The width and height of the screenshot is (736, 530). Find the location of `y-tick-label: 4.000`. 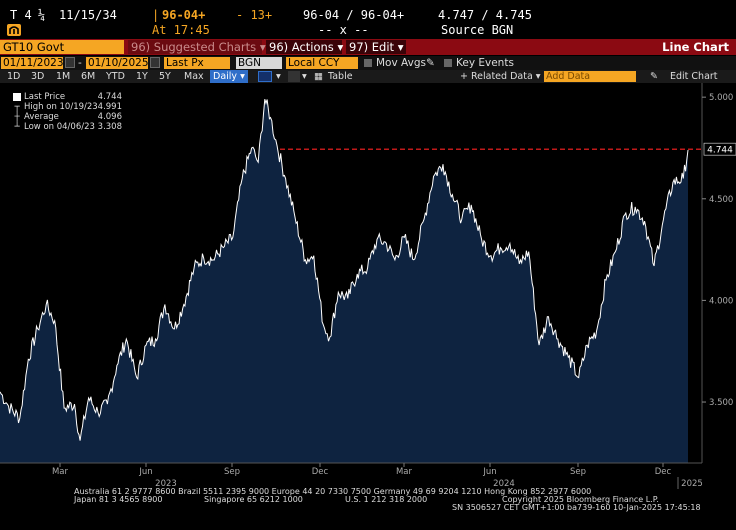

y-tick-label: 4.000 is located at coordinates (721, 301).